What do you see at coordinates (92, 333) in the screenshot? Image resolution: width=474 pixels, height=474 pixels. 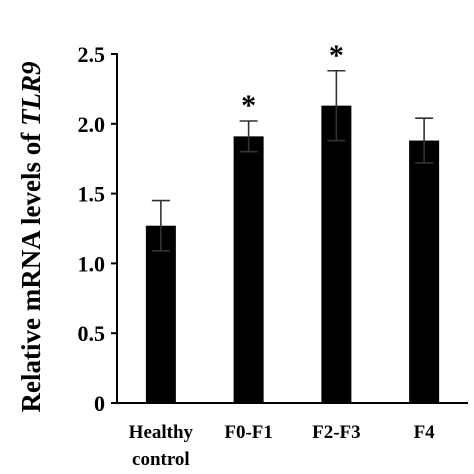 I see `y-tick-label: 0.5` at bounding box center [92, 333].